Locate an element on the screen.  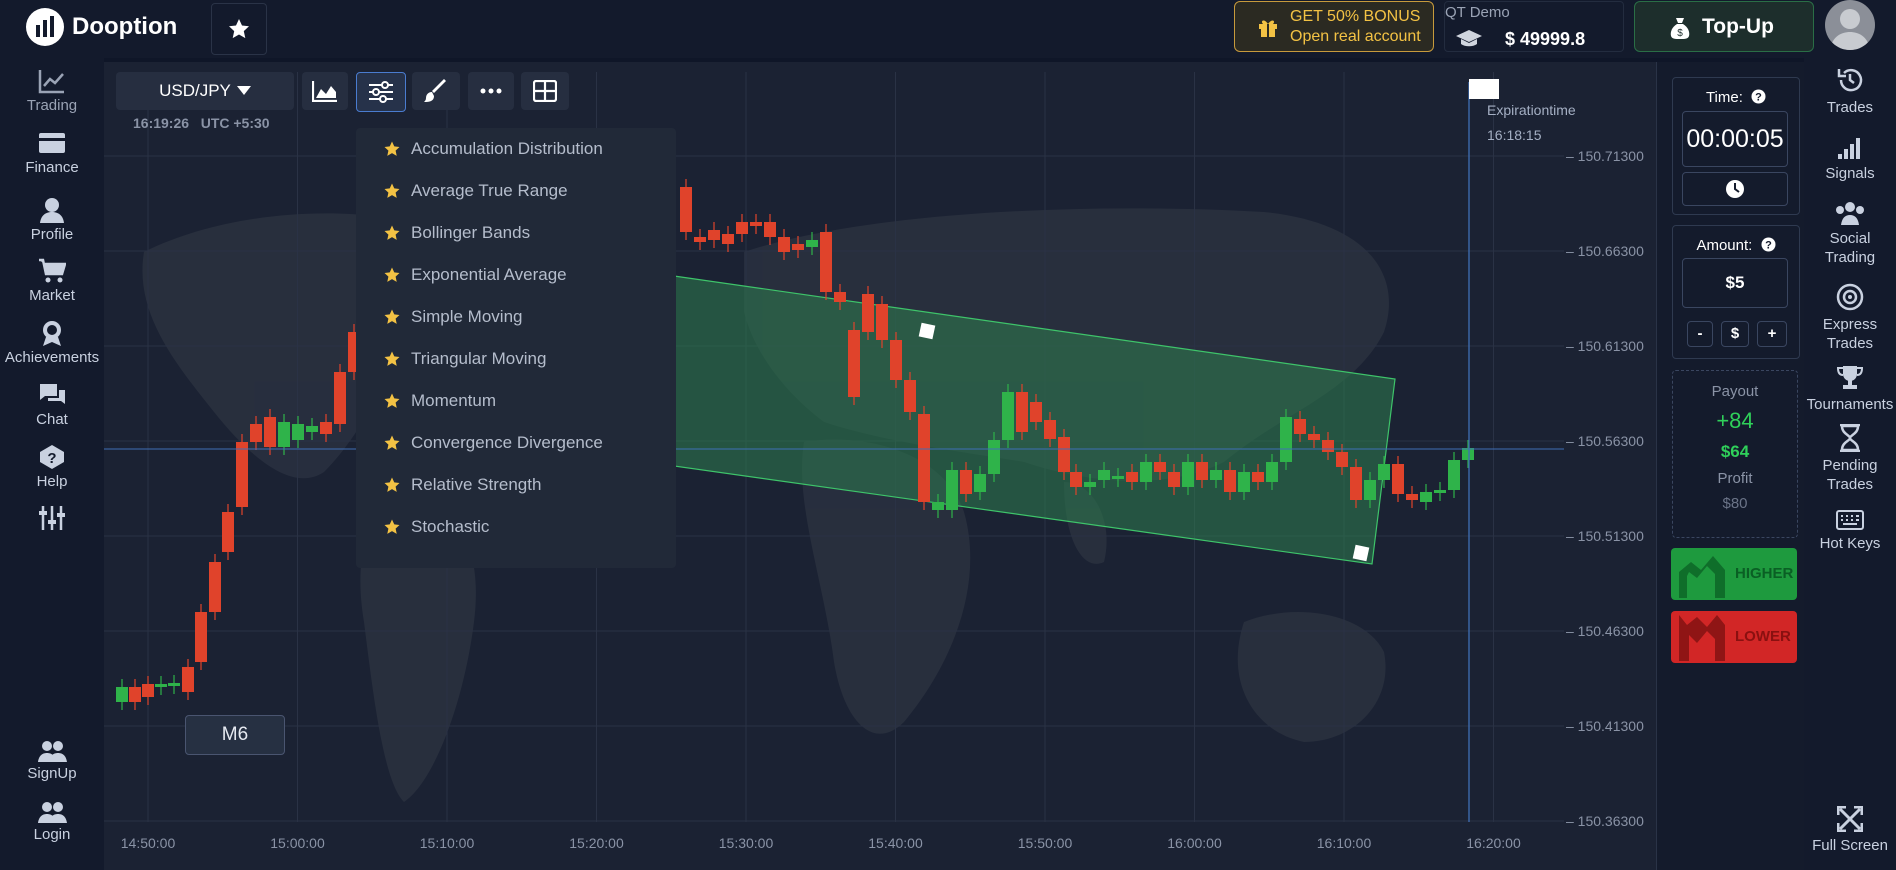
price-tick-label: – 150.61300 is located at coordinates (1605, 346).